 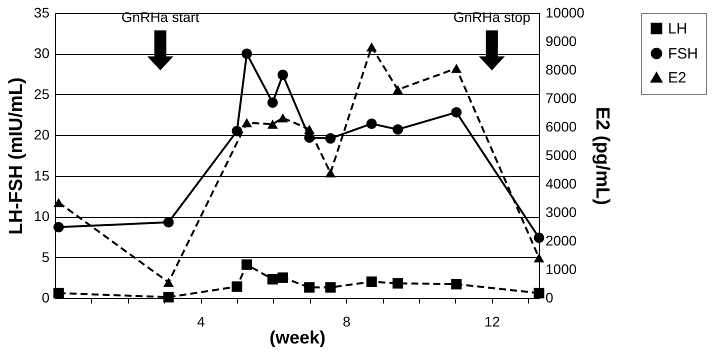 I want to click on y2-tick-label: 7000, so click(x=561, y=98).